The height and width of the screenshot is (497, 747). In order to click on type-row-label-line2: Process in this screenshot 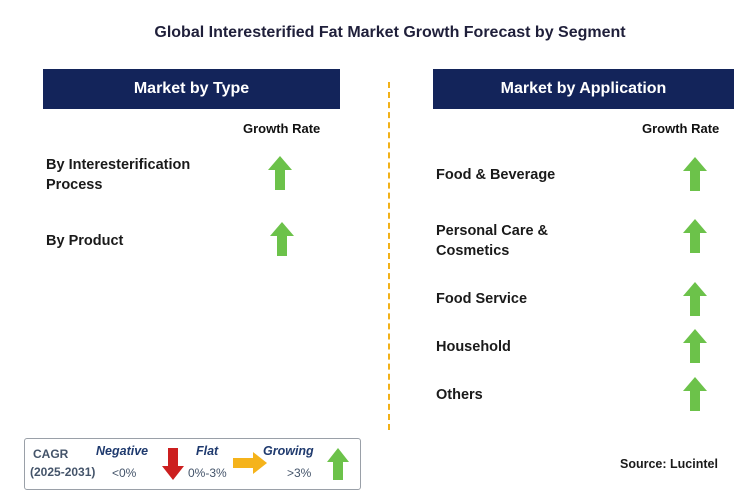, I will do `click(74, 185)`.